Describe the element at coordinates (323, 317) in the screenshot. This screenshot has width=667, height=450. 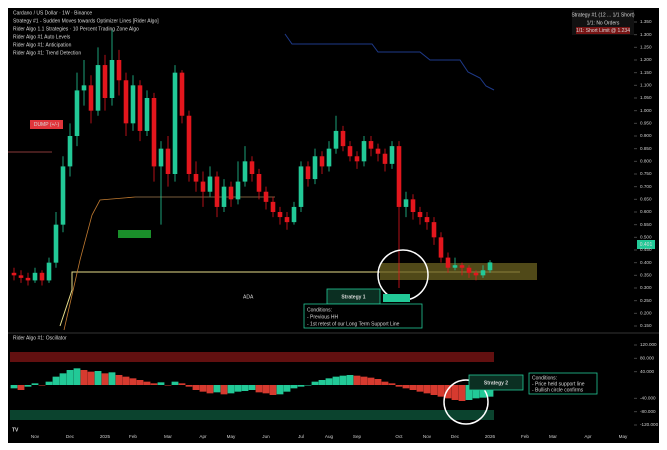
I see `condition: - Previous HH` at that location.